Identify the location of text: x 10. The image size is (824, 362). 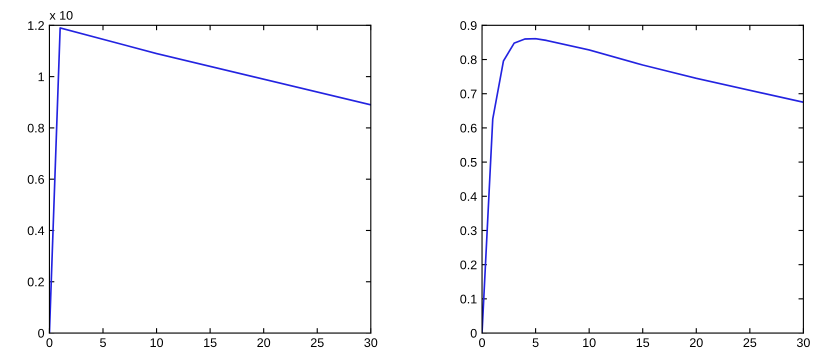
(61, 15).